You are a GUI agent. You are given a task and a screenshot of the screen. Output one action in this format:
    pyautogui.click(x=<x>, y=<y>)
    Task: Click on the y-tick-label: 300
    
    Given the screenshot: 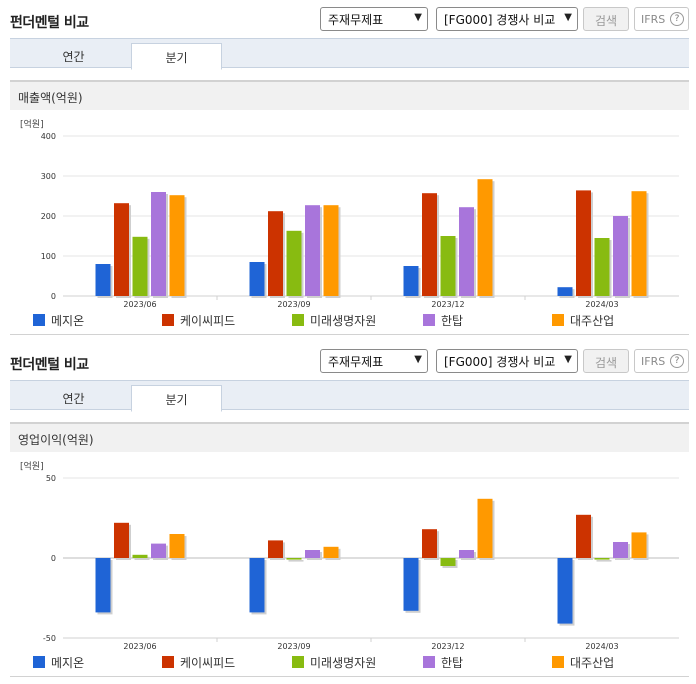 What is the action you would take?
    pyautogui.click(x=48, y=176)
    